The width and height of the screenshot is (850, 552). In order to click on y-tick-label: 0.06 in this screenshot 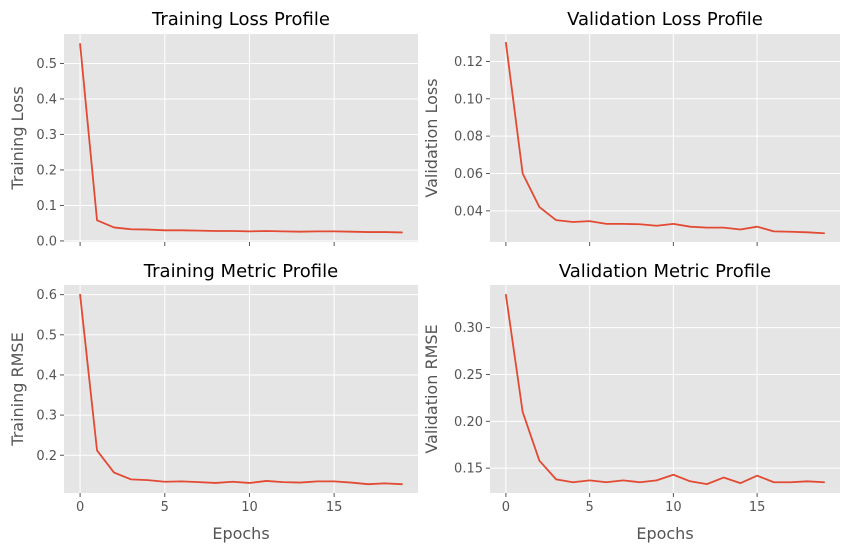, I will do `click(468, 174)`.